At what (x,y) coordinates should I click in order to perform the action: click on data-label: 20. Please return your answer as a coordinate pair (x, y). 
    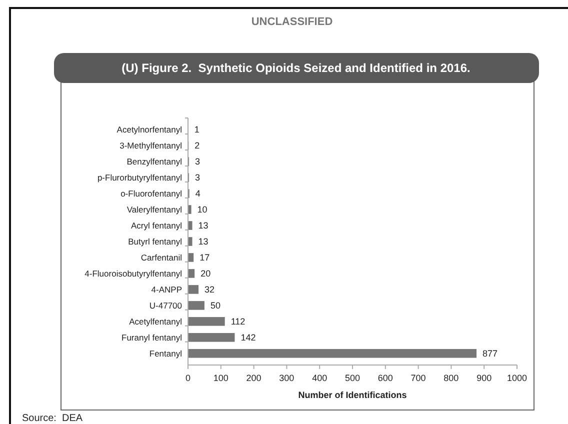
    Looking at the image, I should click on (205, 273).